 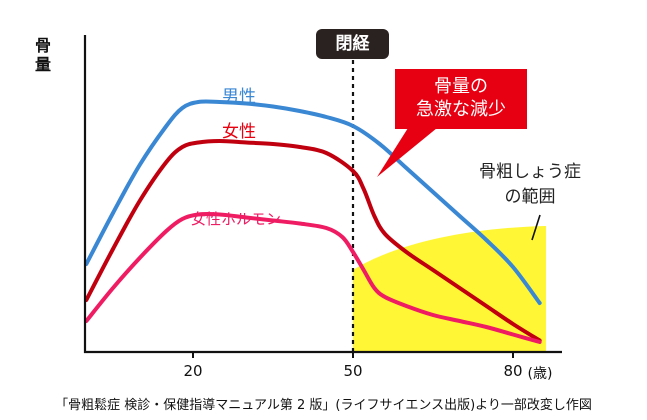 I want to click on osteo-label-line2: の範囲, so click(x=530, y=197).